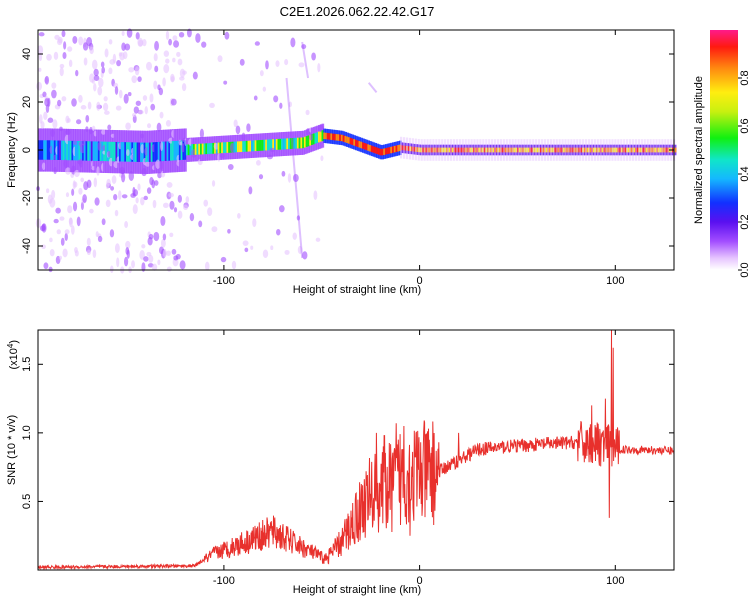 This screenshot has height=600, width=750. Describe the element at coordinates (13, 355) in the screenshot. I see `snr-multiplier: (x104)` at that location.